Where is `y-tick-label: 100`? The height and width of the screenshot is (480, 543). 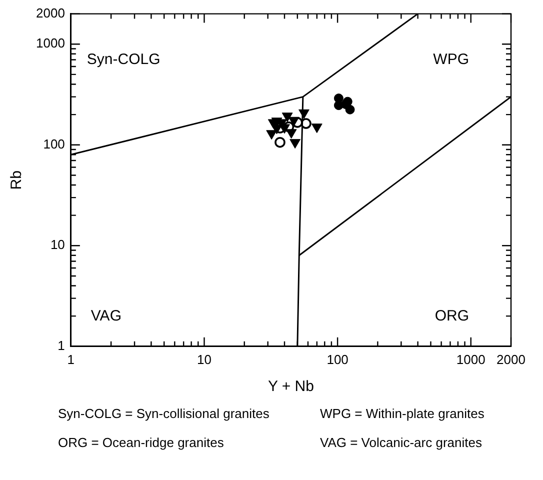 y-tick-label: 100 is located at coordinates (54, 144).